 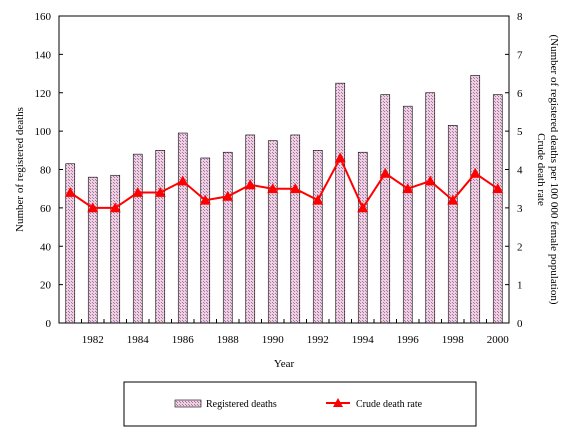 I want to click on left-tick-label-40: 40, so click(x=46, y=247).